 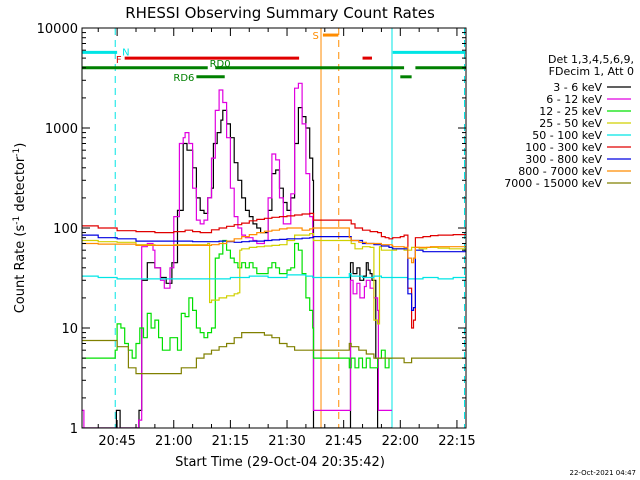 I want to click on legend-label-3-6-kev: 3 - 6 keV, so click(x=577, y=87).